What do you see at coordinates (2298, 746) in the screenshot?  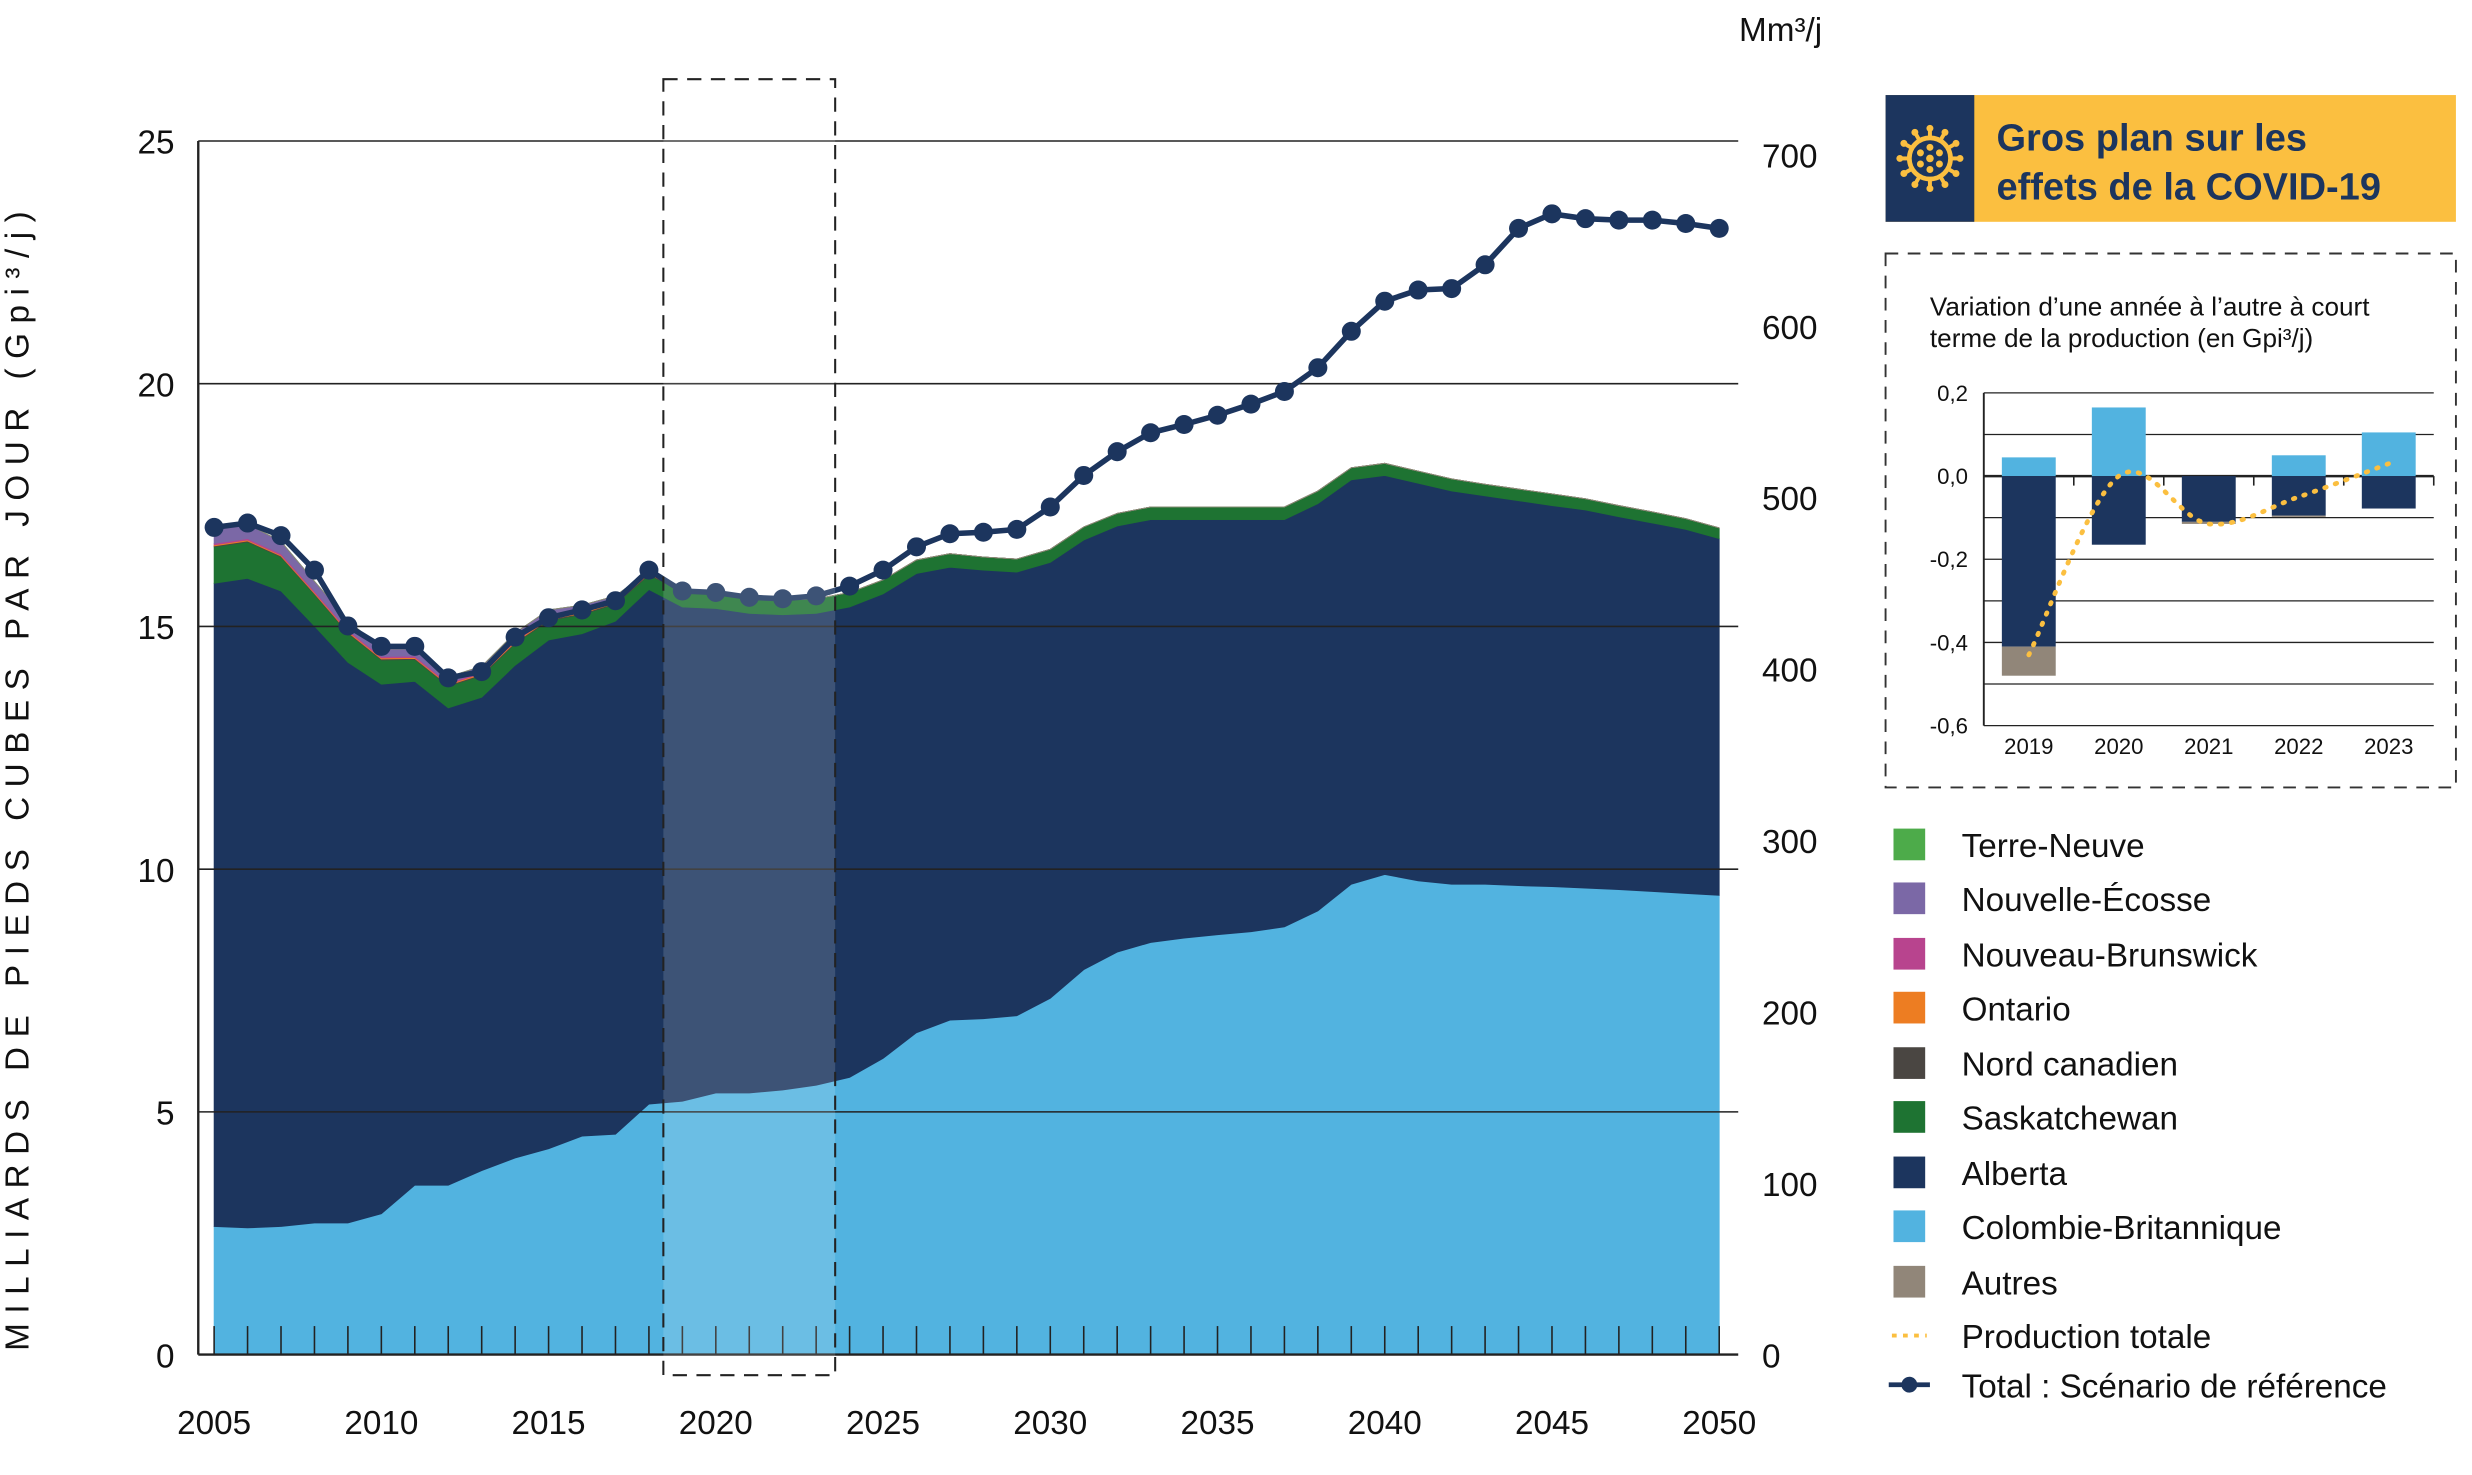 I see `inset-x-tick-label: 2022` at bounding box center [2298, 746].